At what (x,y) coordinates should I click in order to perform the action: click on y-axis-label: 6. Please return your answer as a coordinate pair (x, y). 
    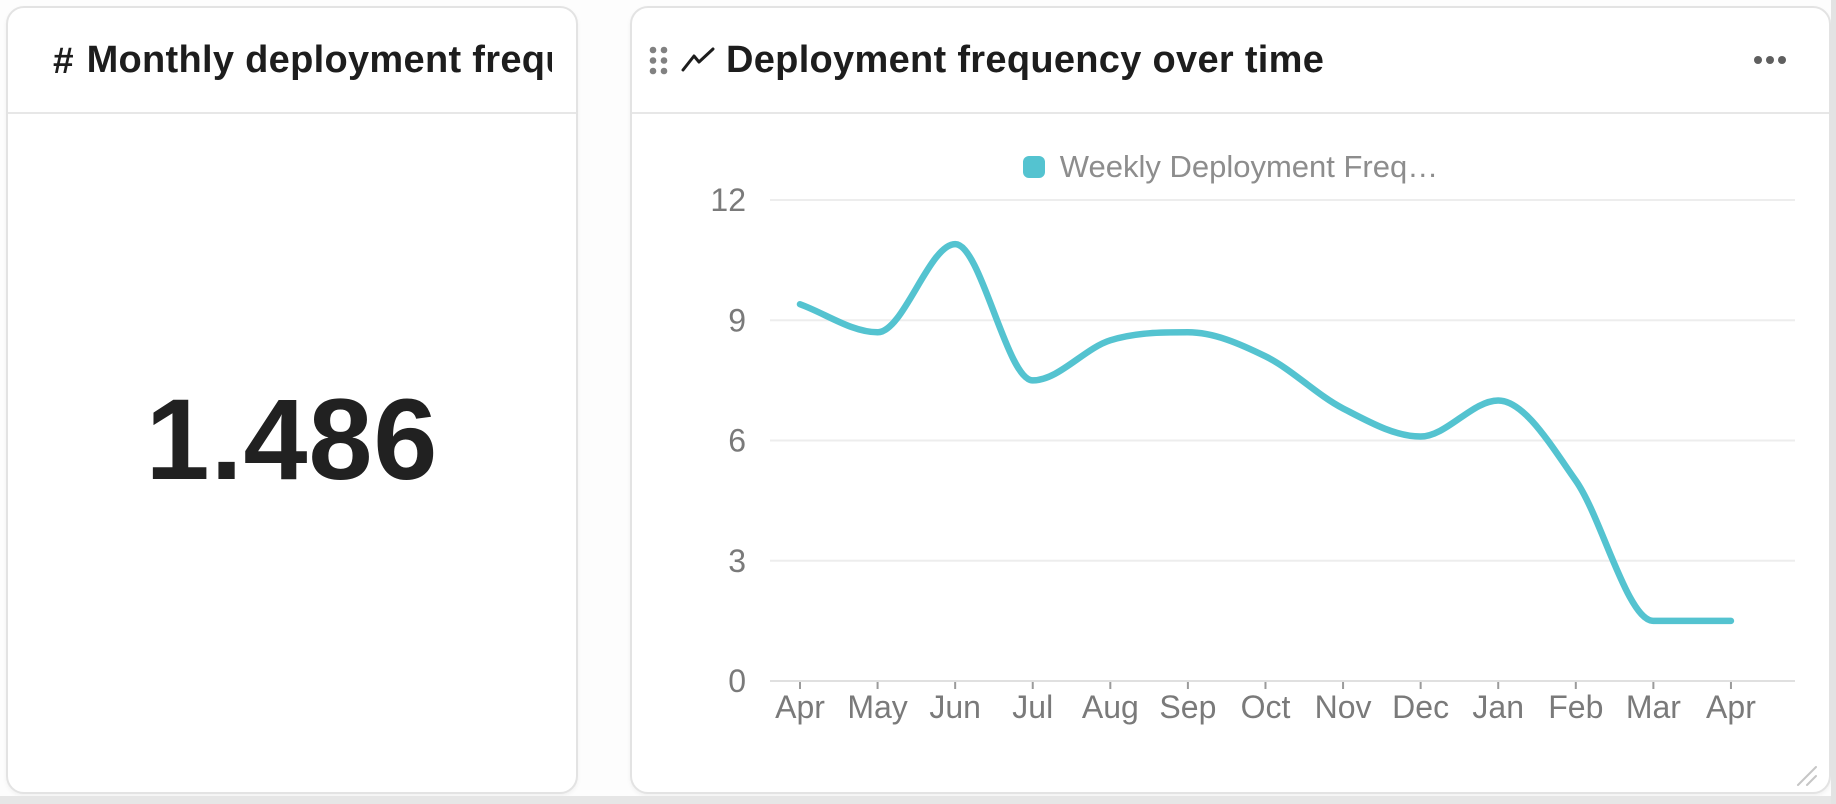
    Looking at the image, I should click on (737, 441).